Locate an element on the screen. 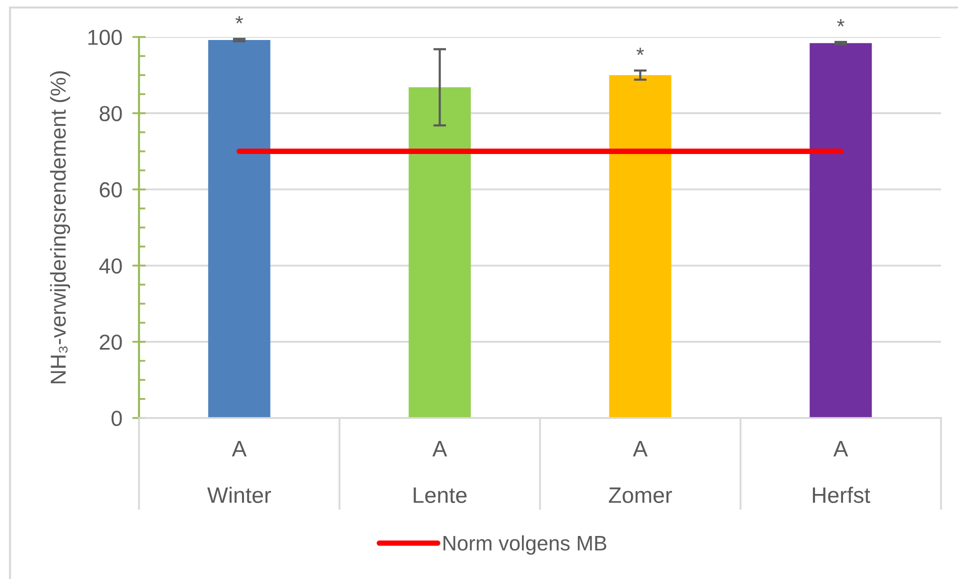 The image size is (958, 579). category-label: A Zomer is located at coordinates (640, 472).